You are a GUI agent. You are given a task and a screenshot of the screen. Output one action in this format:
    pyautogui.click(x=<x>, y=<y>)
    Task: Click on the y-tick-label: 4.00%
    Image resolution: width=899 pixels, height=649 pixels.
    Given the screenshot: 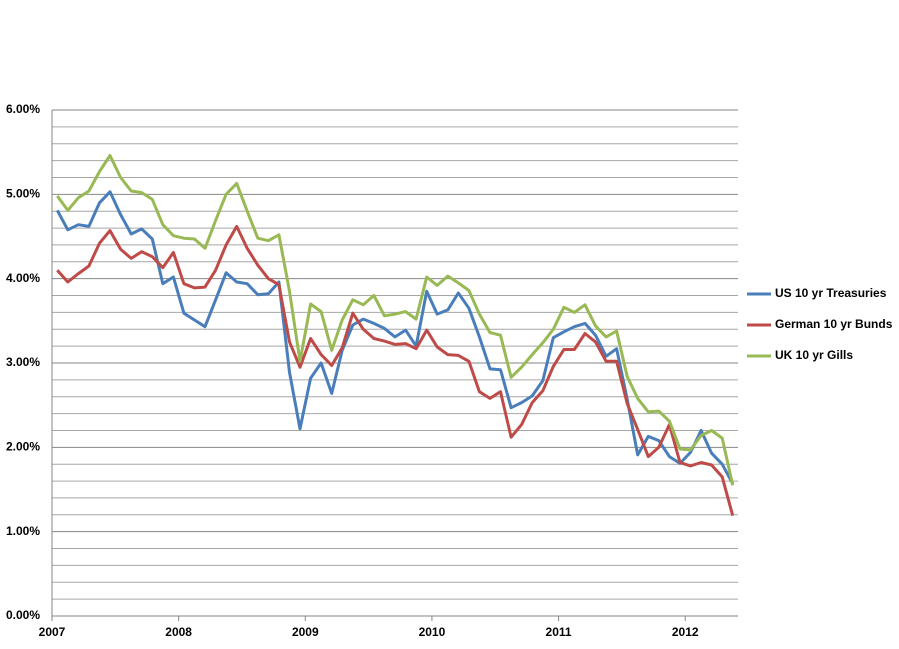 What is the action you would take?
    pyautogui.click(x=23, y=278)
    